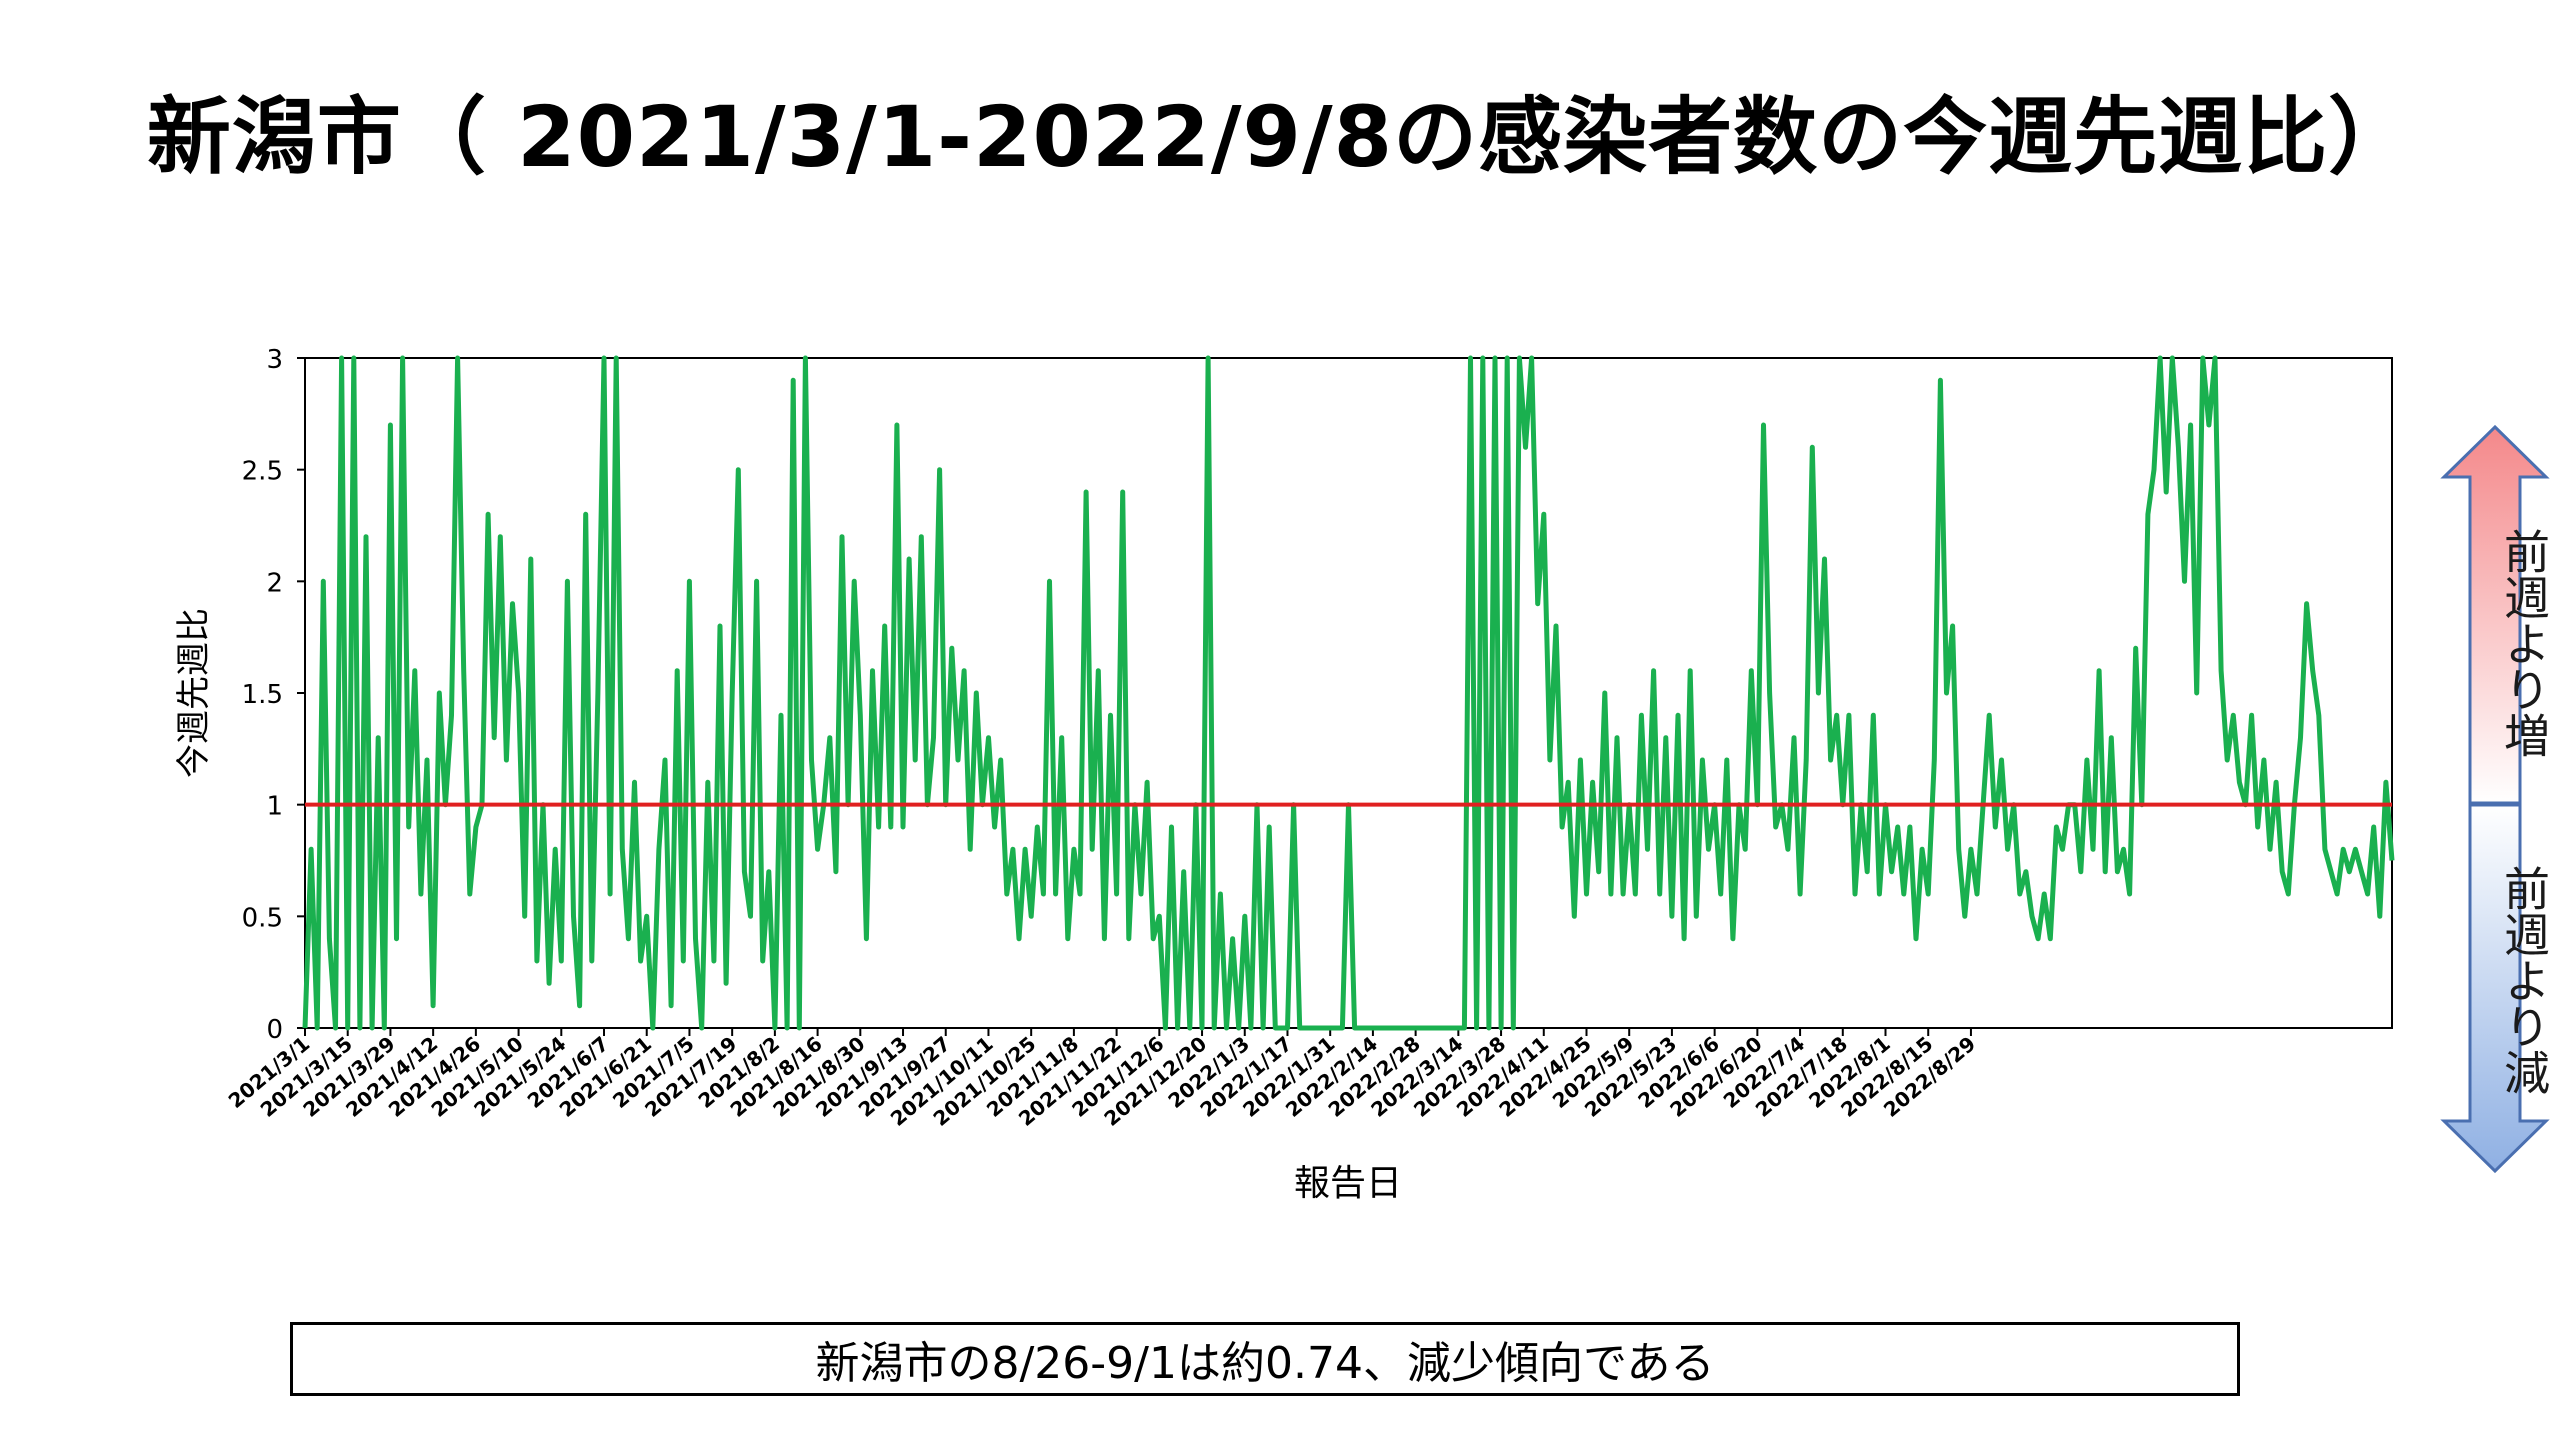  I want to click on change-indicator: 前週より増 前週より減, so click(2495, 800).